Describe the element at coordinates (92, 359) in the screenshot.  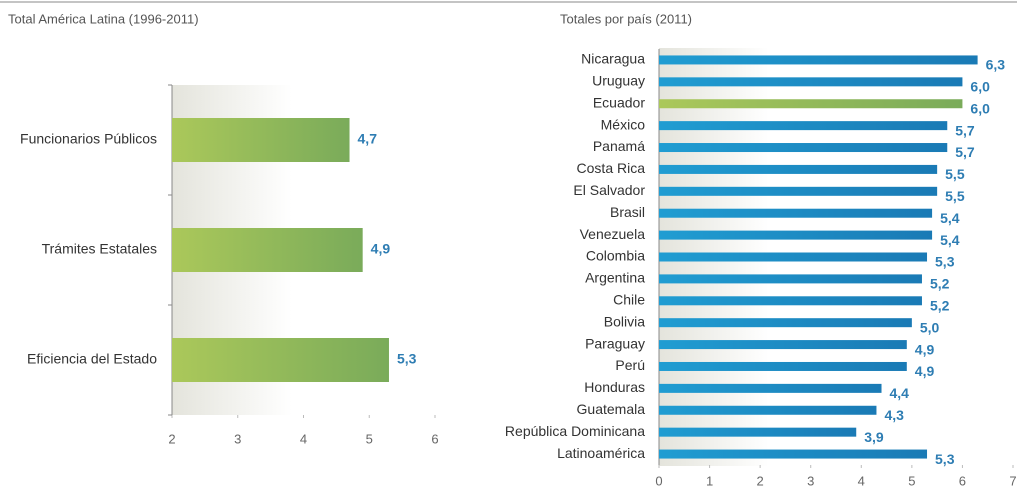
I see `category-label: Eficiencia del Estado` at that location.